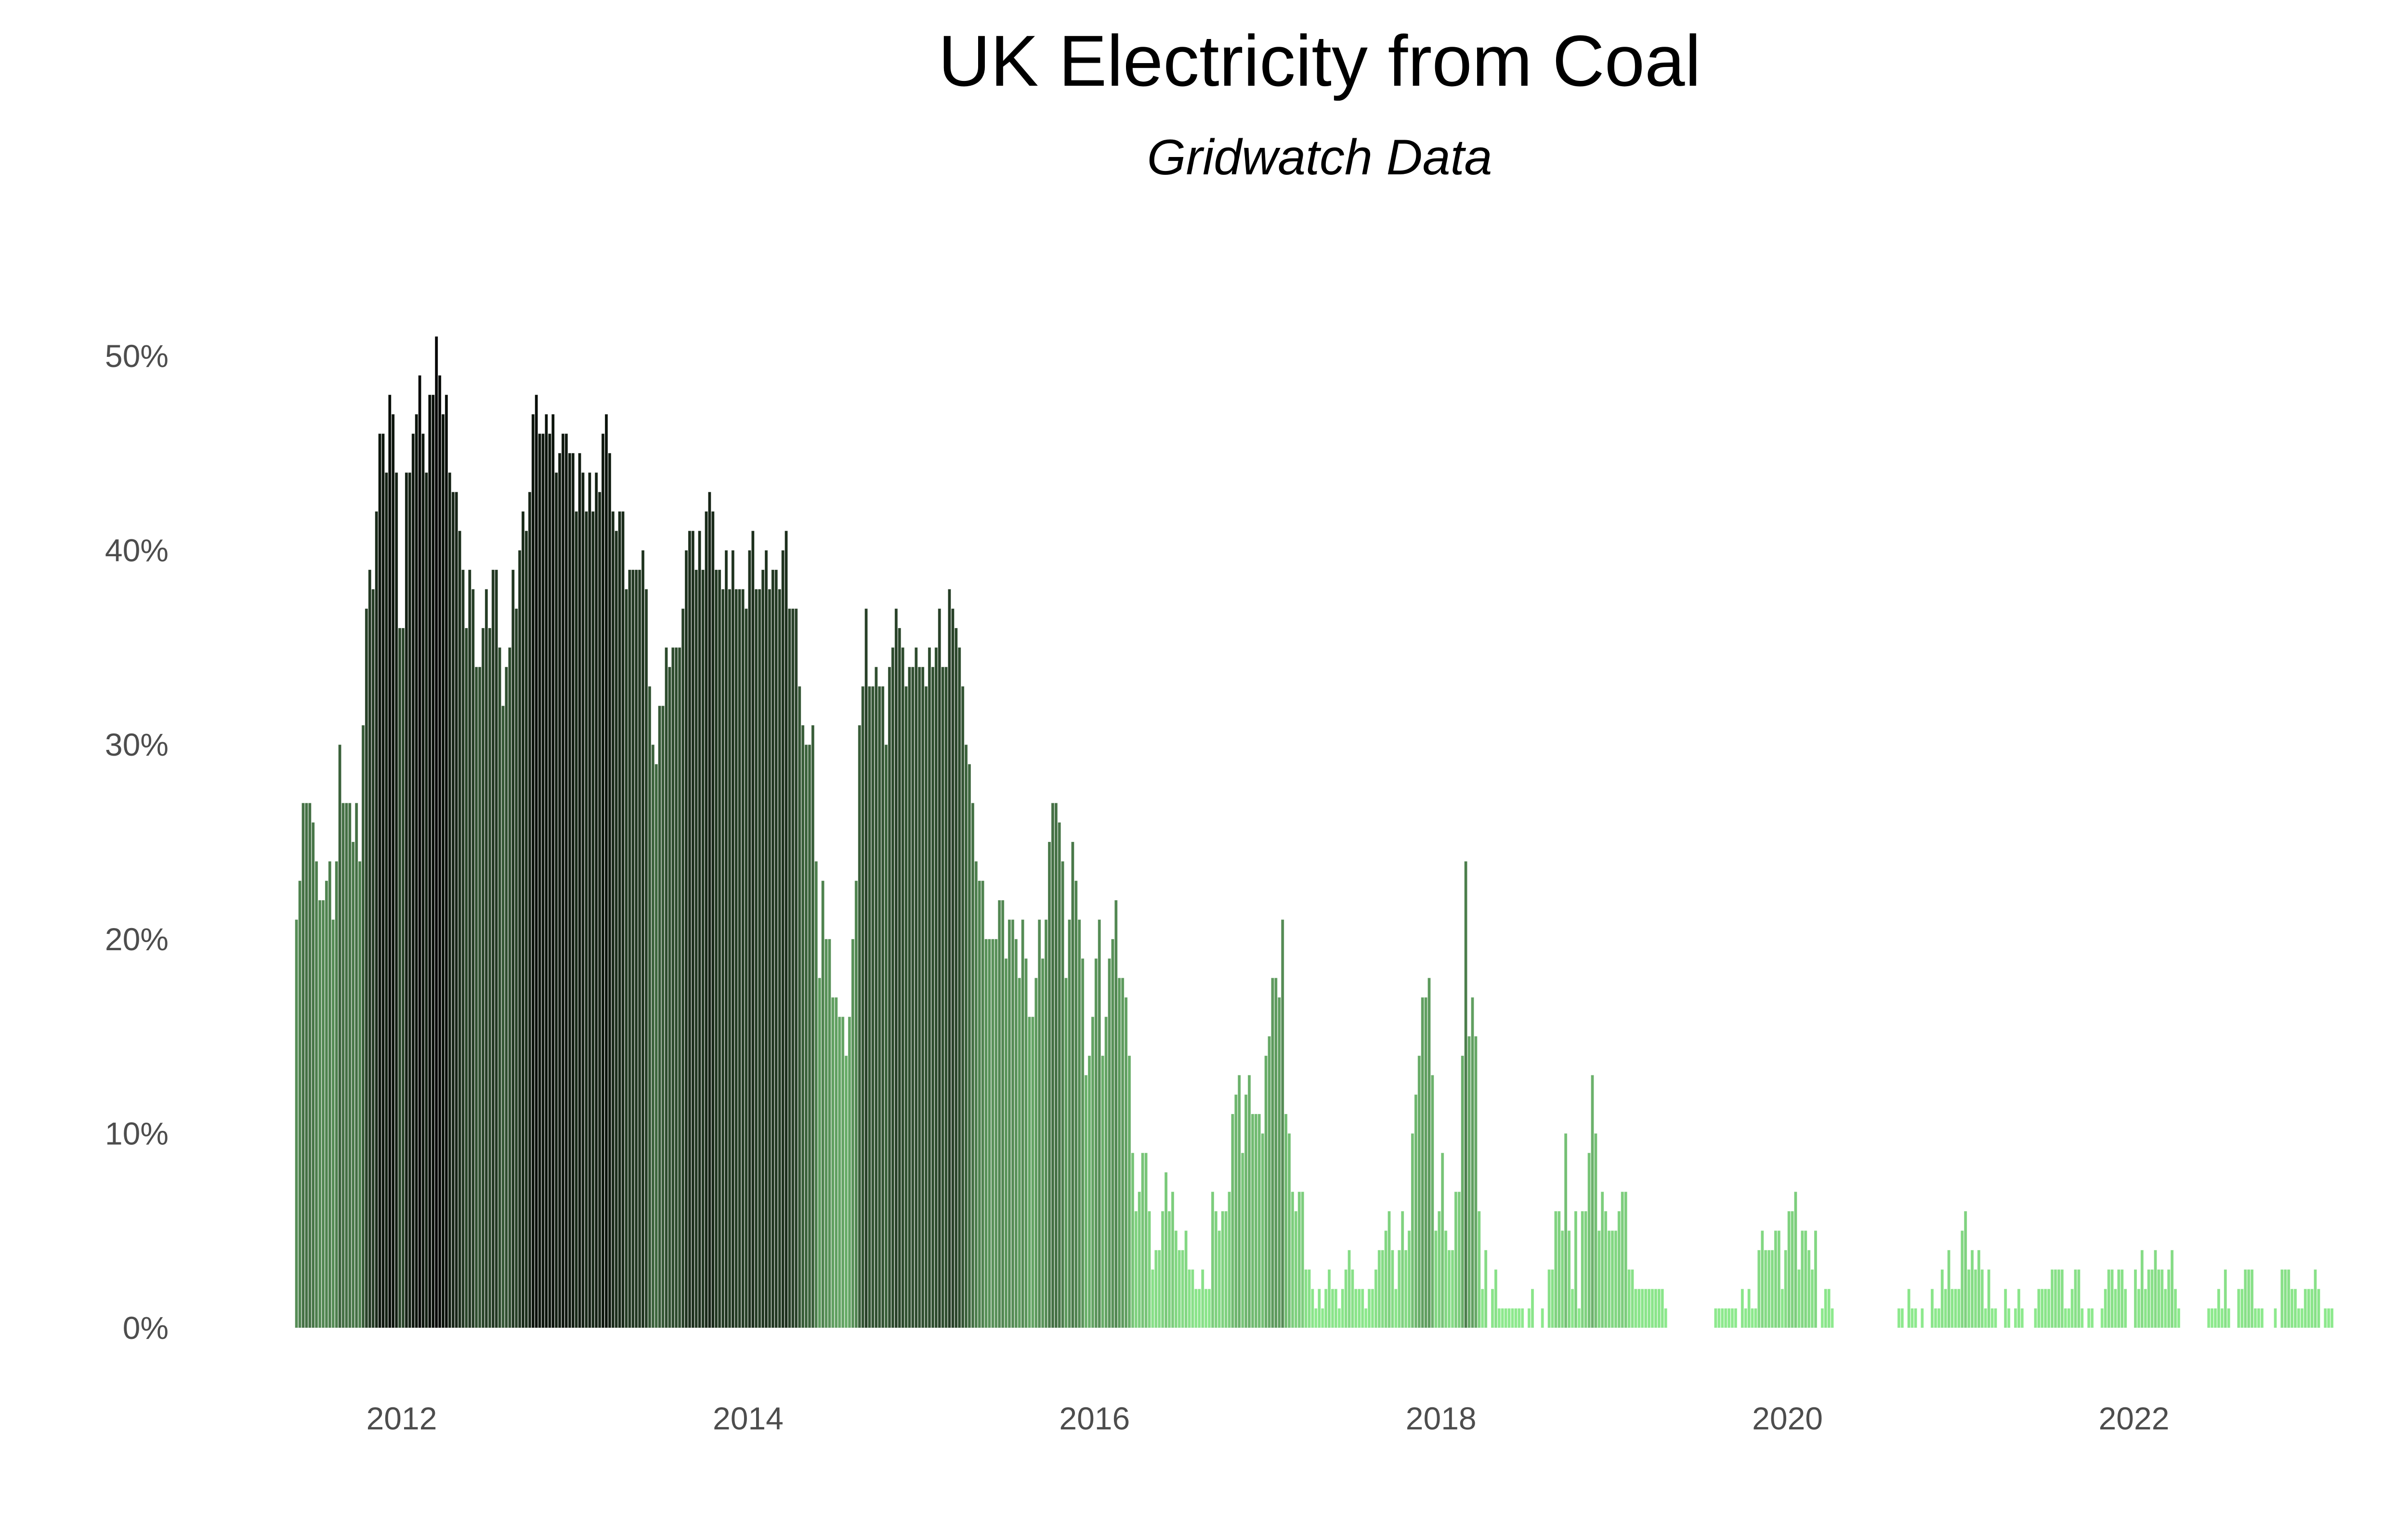 The image size is (2408, 1519). I want to click on chart-subtitle: Gridwatch Data, so click(1319, 157).